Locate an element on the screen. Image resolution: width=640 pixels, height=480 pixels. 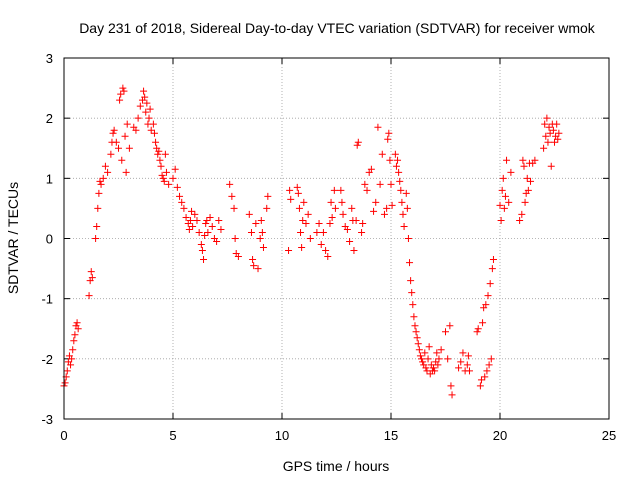
x-tick-label: 5 is located at coordinates (172, 435).